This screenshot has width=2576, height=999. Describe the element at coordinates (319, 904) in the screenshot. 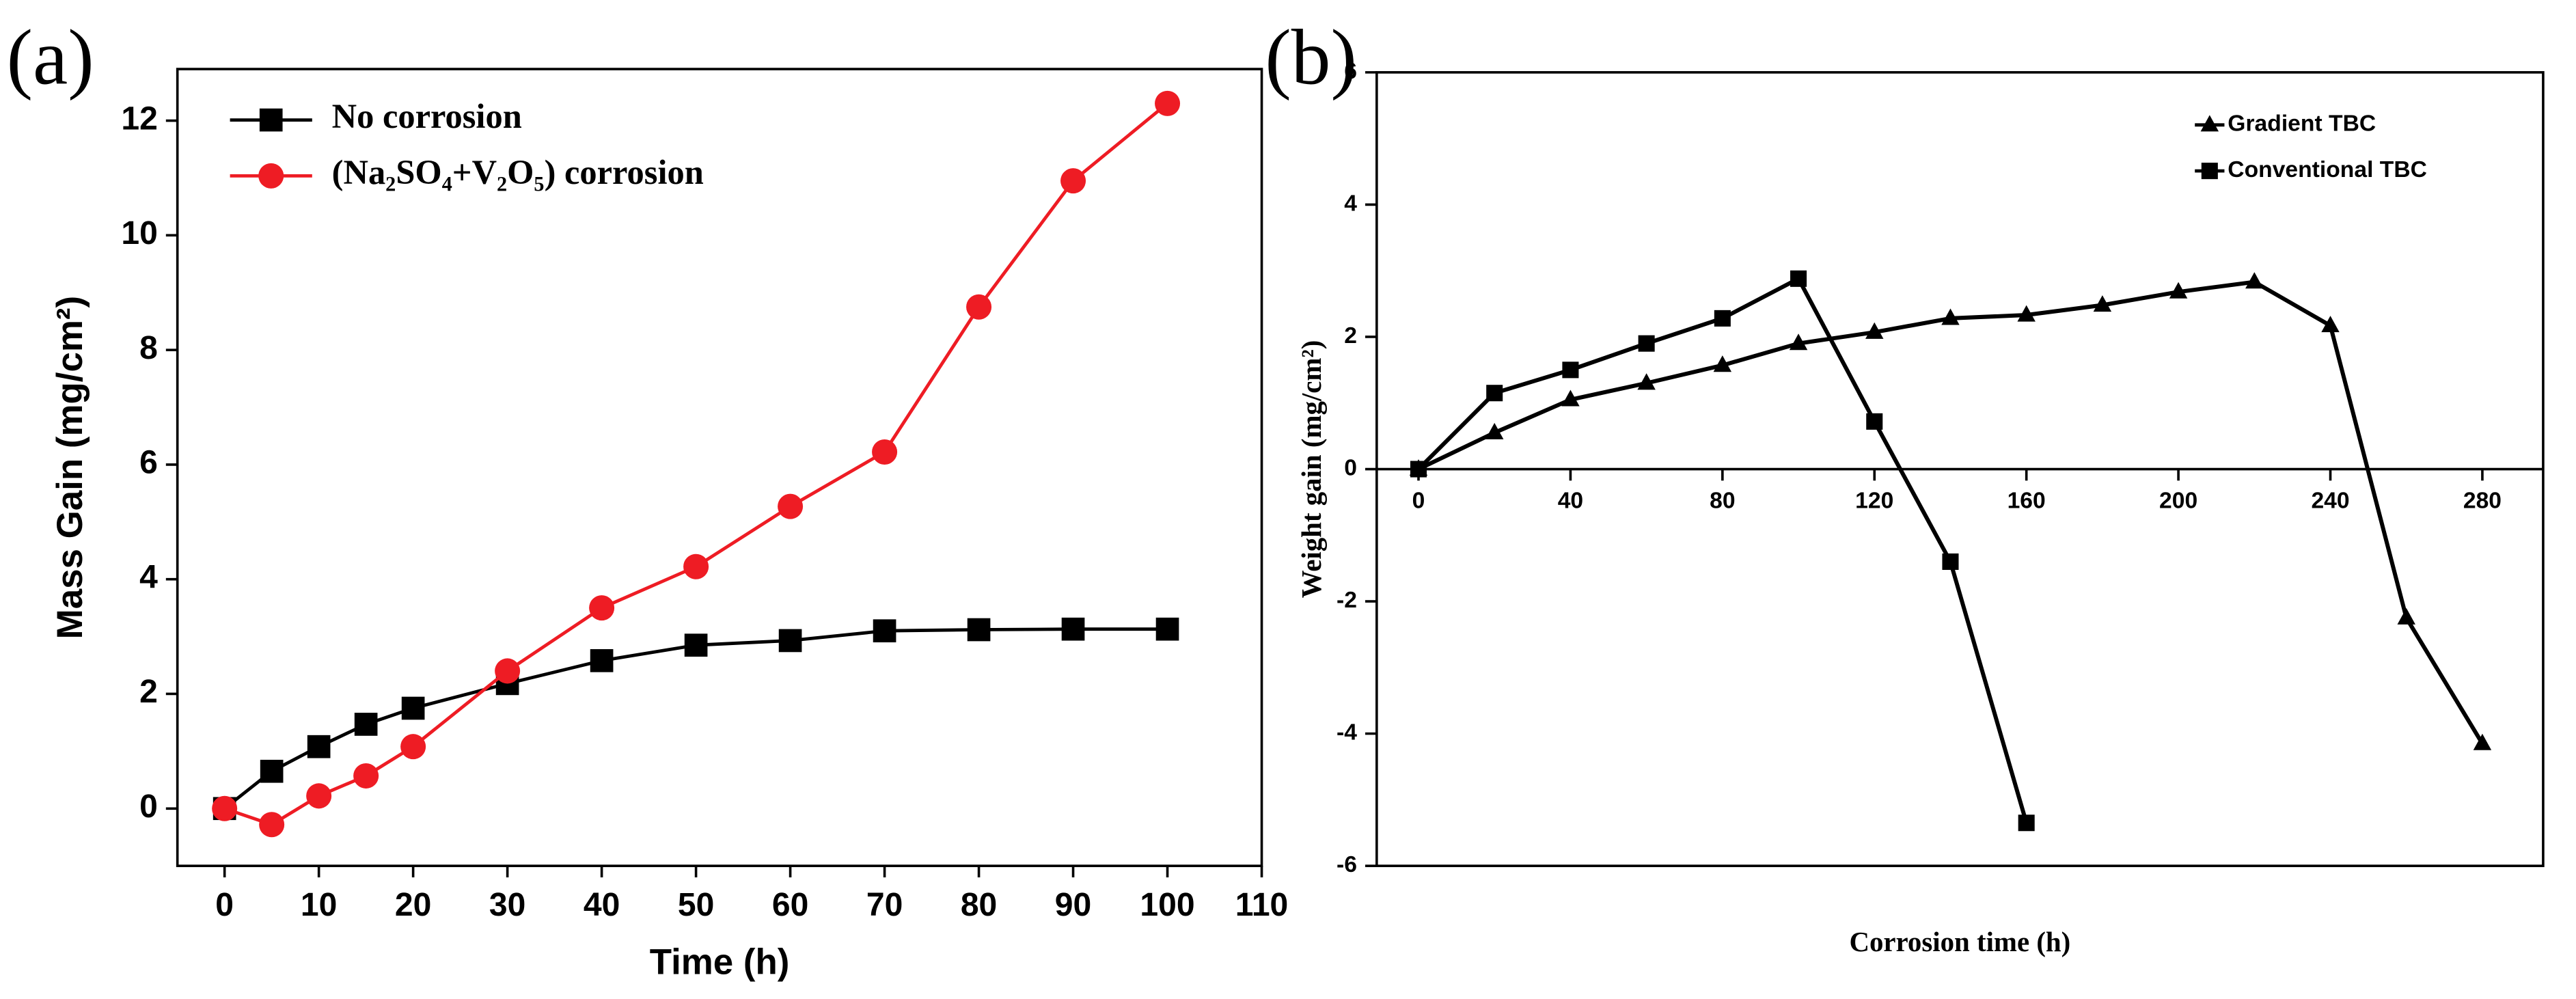

I see `x-tick-label: 10` at that location.